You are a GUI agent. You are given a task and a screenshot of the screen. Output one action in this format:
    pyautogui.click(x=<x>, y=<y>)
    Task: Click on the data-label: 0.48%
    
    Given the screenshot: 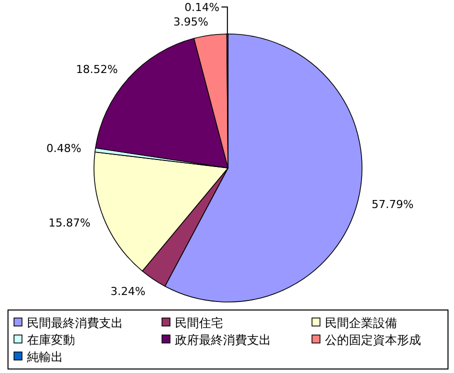 What is the action you would take?
    pyautogui.click(x=64, y=149)
    